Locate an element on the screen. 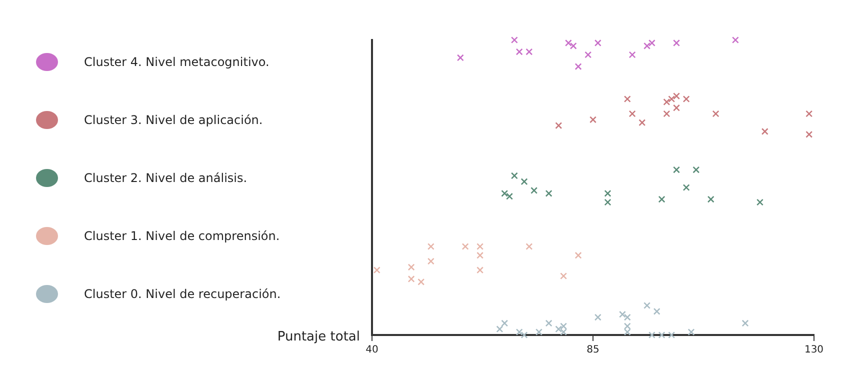 The width and height of the screenshot is (866, 377). x-tick-label: 85 is located at coordinates (593, 350).